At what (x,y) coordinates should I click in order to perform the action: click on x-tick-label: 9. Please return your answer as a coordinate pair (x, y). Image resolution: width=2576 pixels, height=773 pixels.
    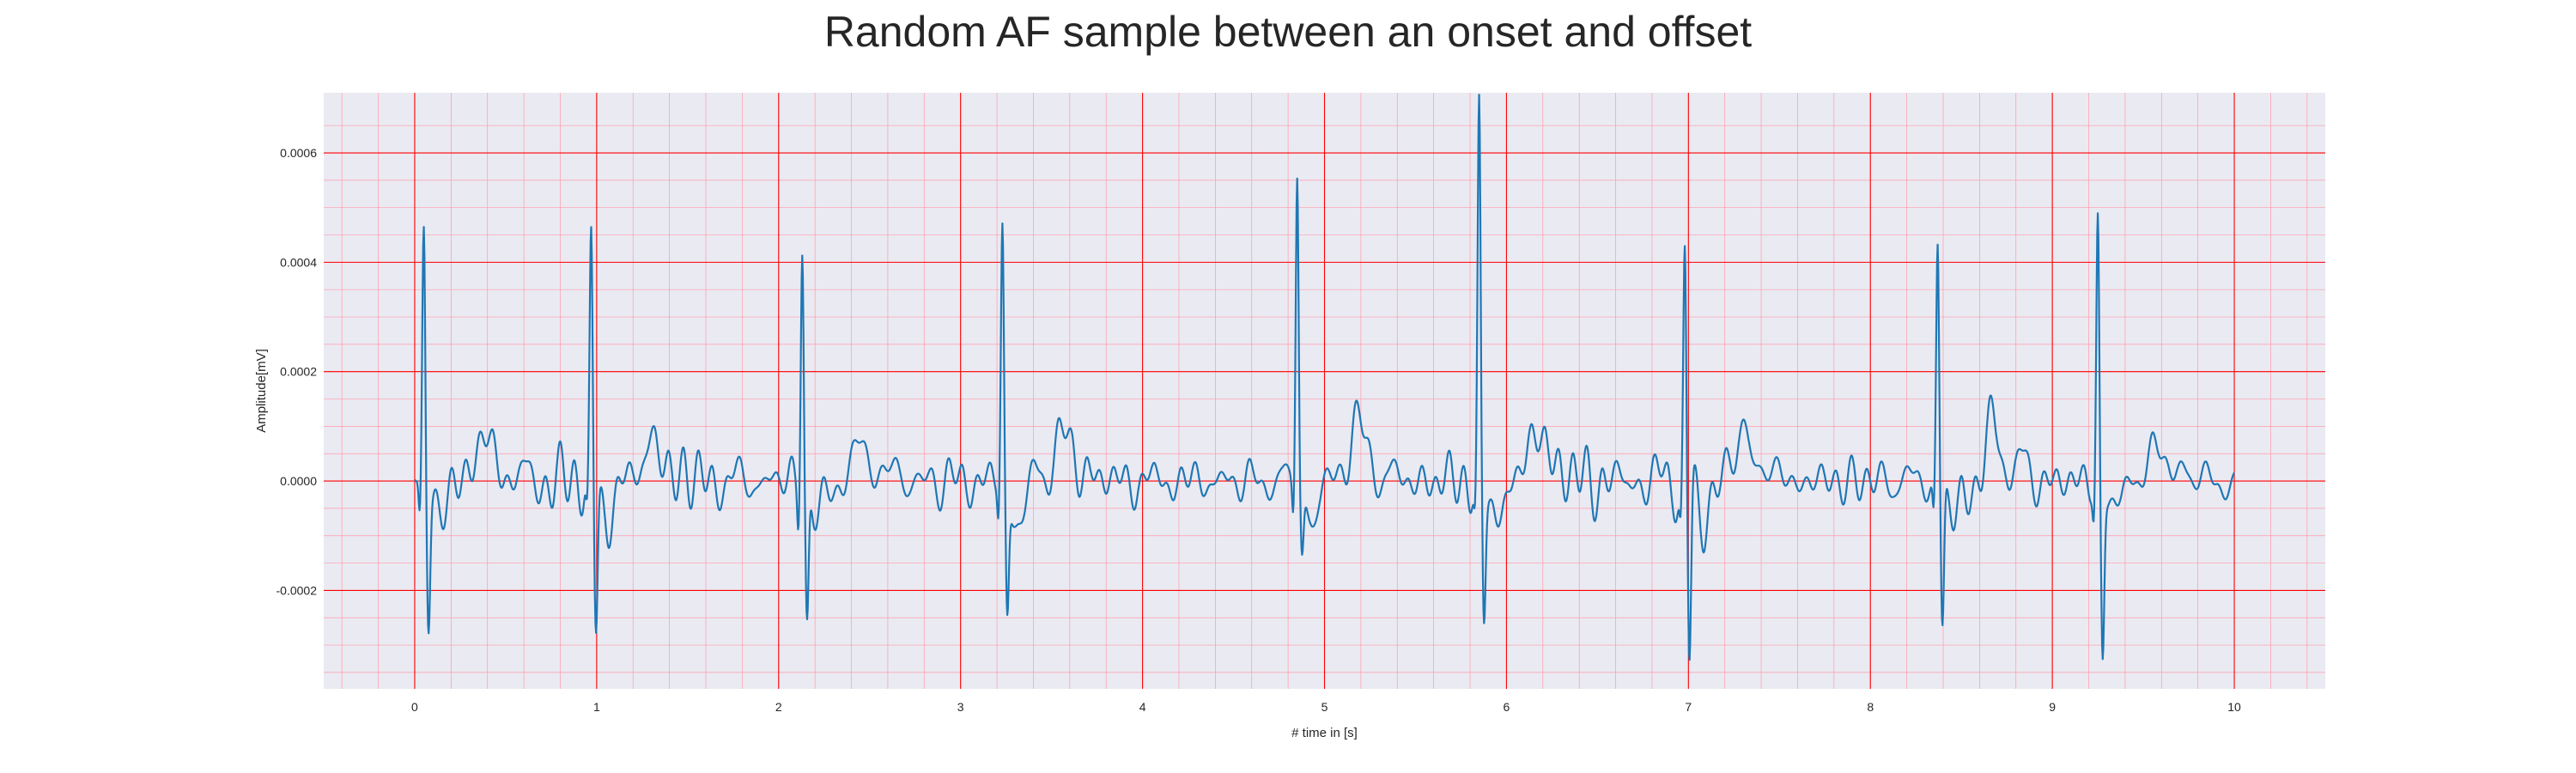
    Looking at the image, I should click on (2053, 707).